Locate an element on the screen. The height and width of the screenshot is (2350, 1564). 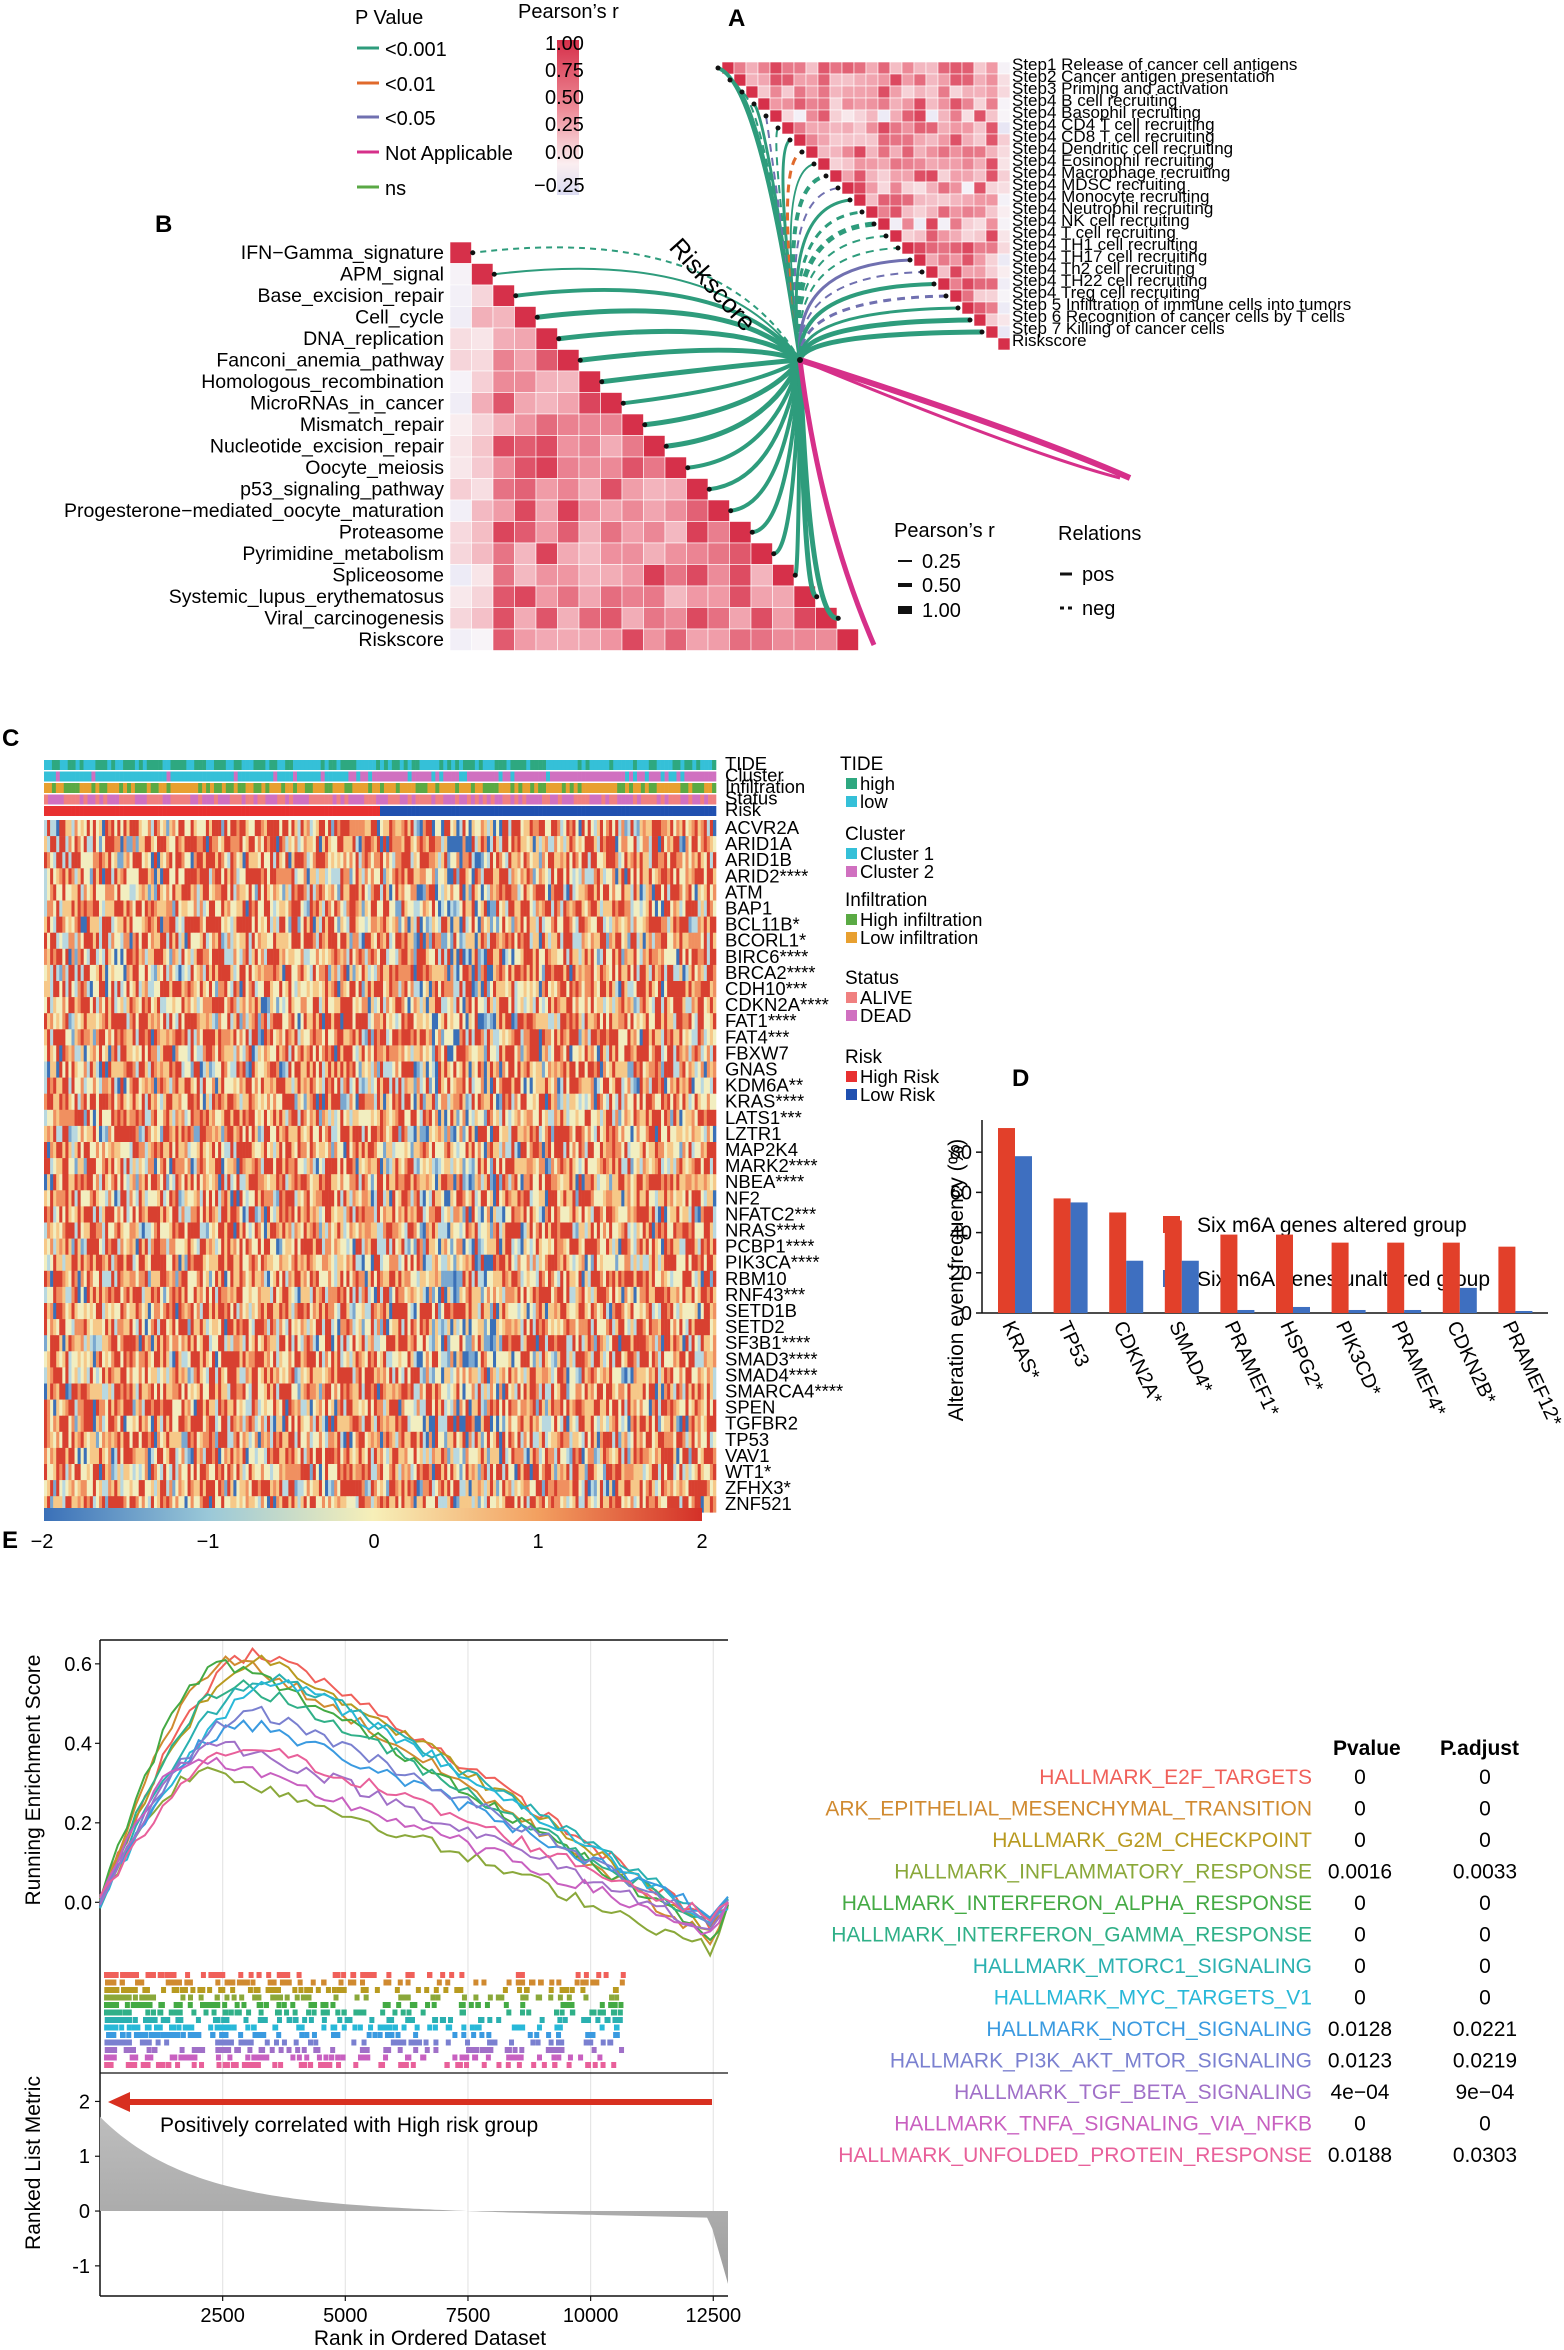
gene-label: ACVR2A is located at coordinates (762, 827).